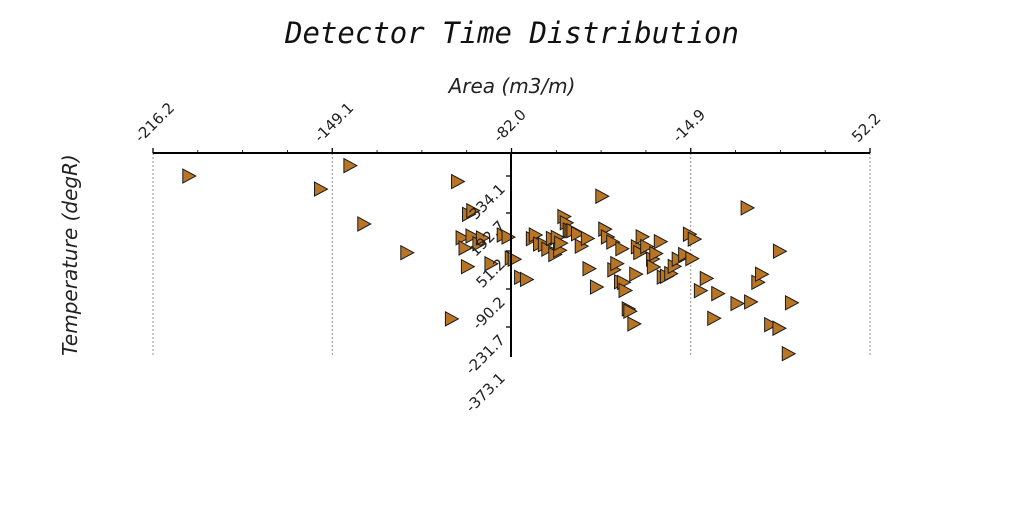 This screenshot has height=512, width=1024. Describe the element at coordinates (689, 126) in the screenshot. I see `x-tick-label-3: -14.9` at that location.